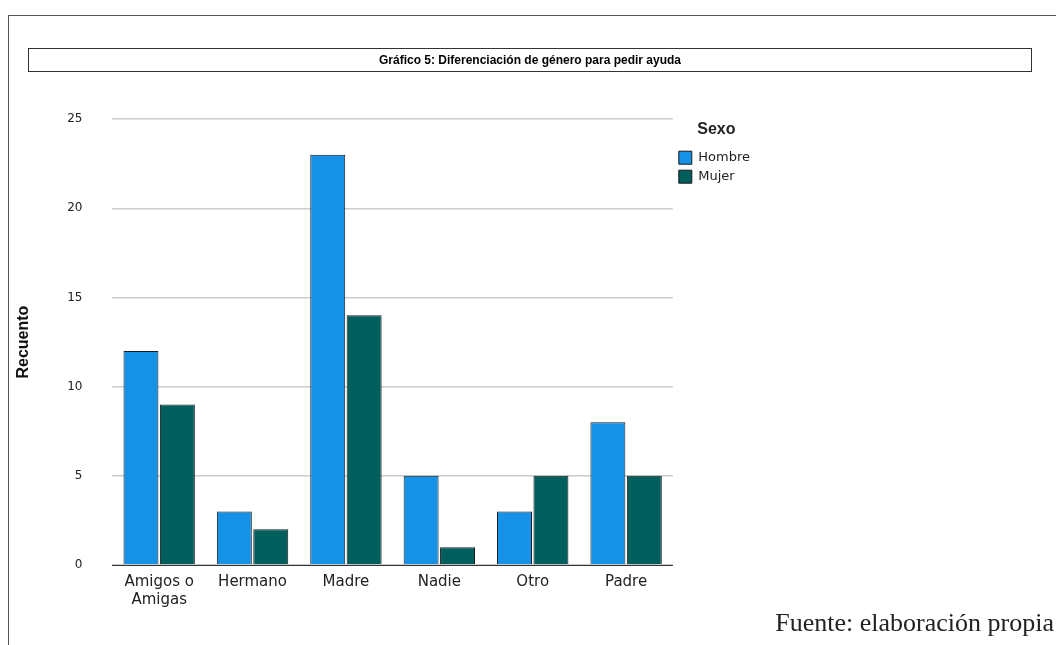 The width and height of the screenshot is (1056, 645). Describe the element at coordinates (252, 580) in the screenshot. I see `x-tick-label: Hermano` at that location.